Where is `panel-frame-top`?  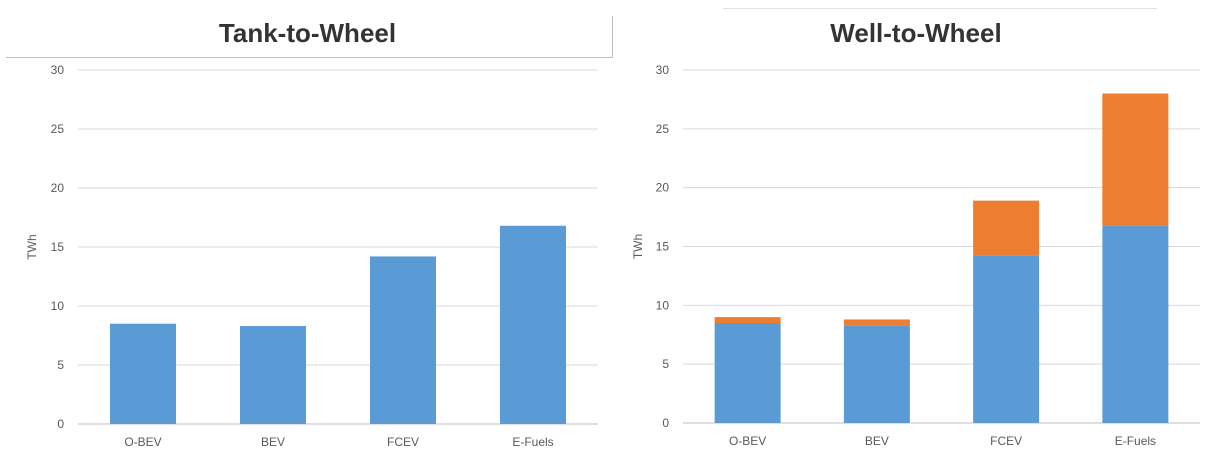
panel-frame-top is located at coordinates (940, 8).